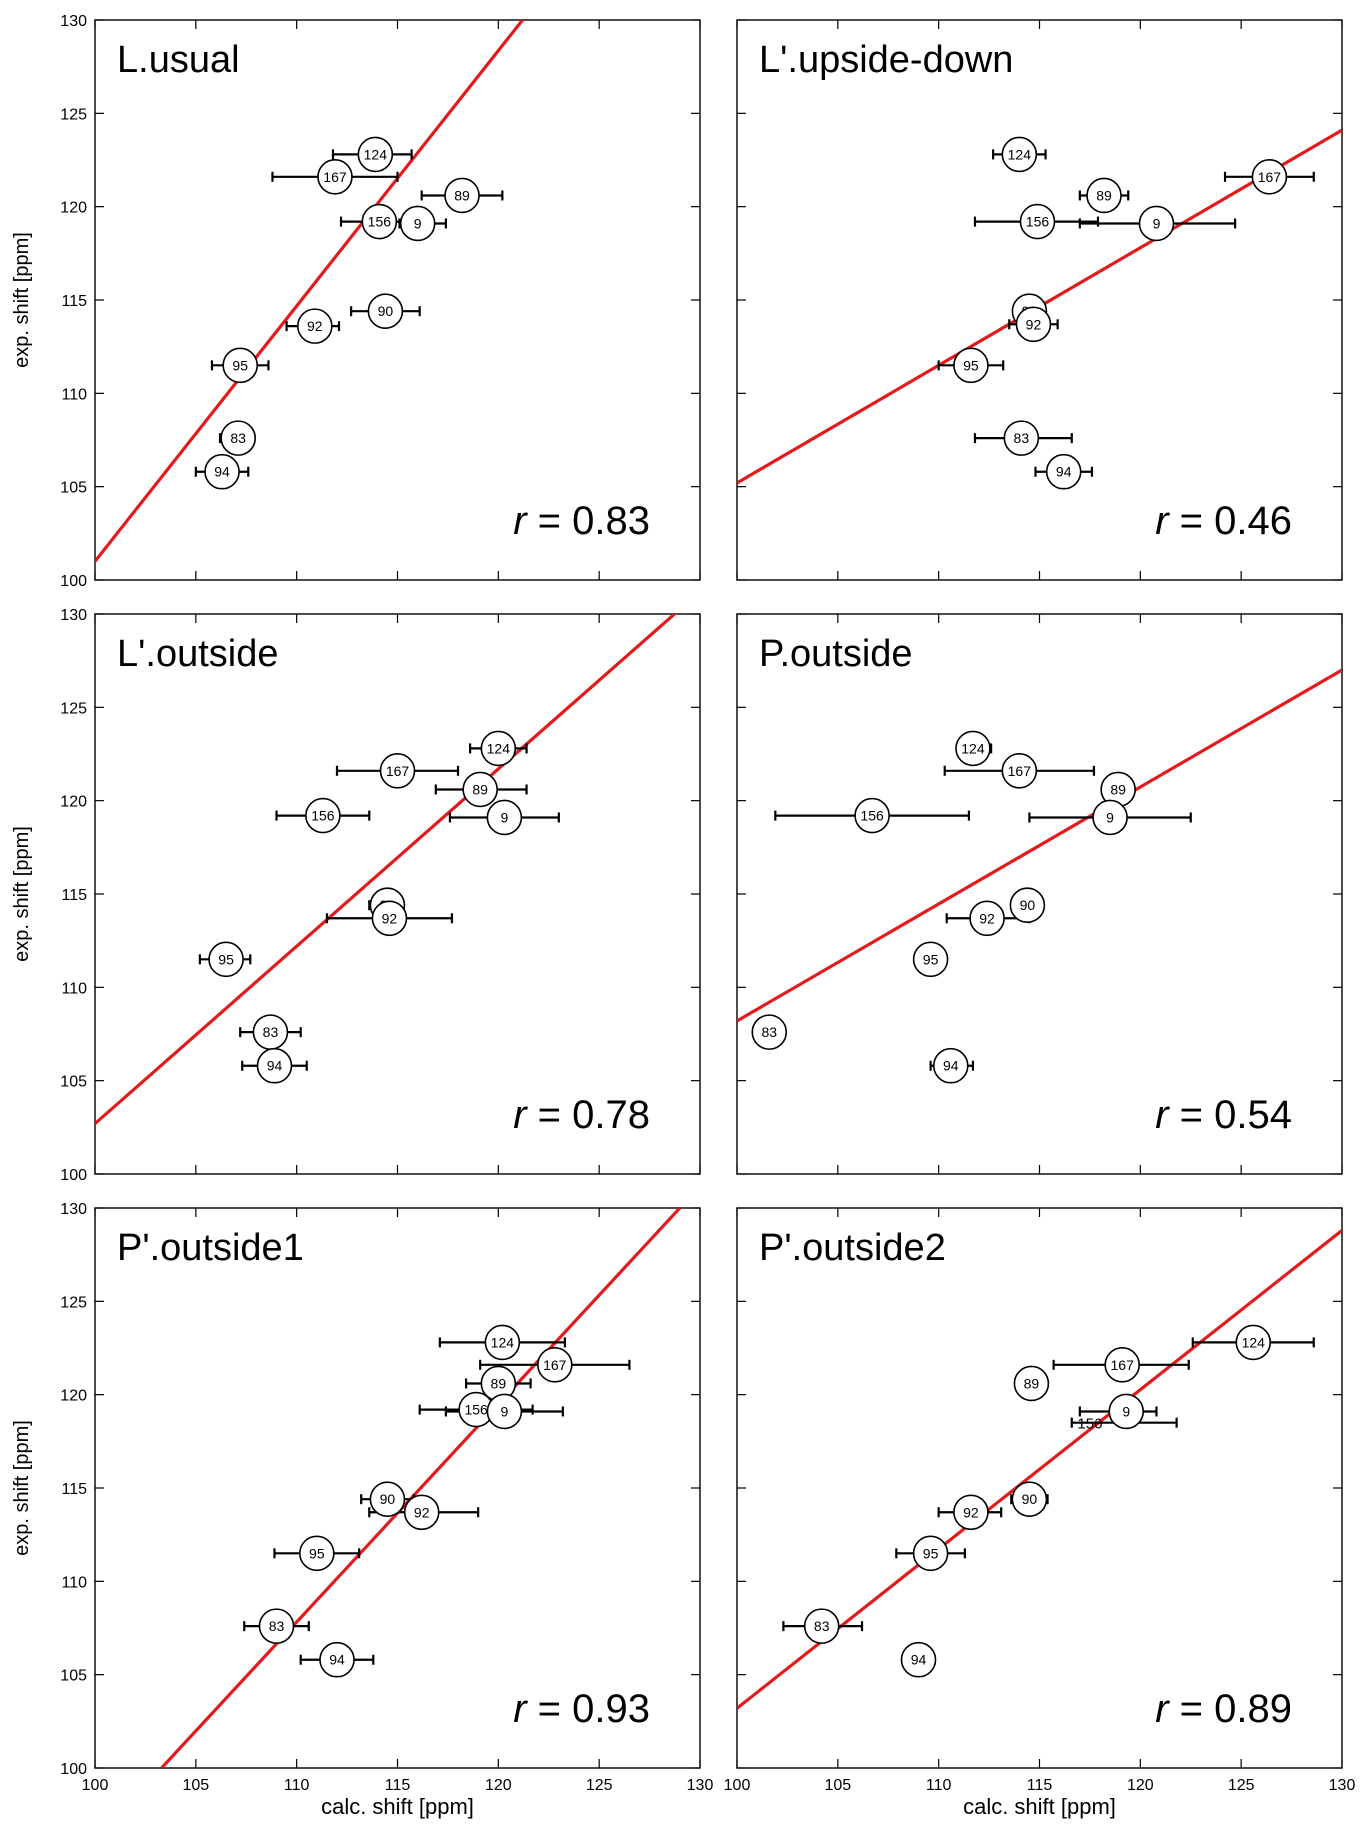 The height and width of the screenshot is (1835, 1360). I want to click on r-value: = 0.89, so click(1230, 1709).